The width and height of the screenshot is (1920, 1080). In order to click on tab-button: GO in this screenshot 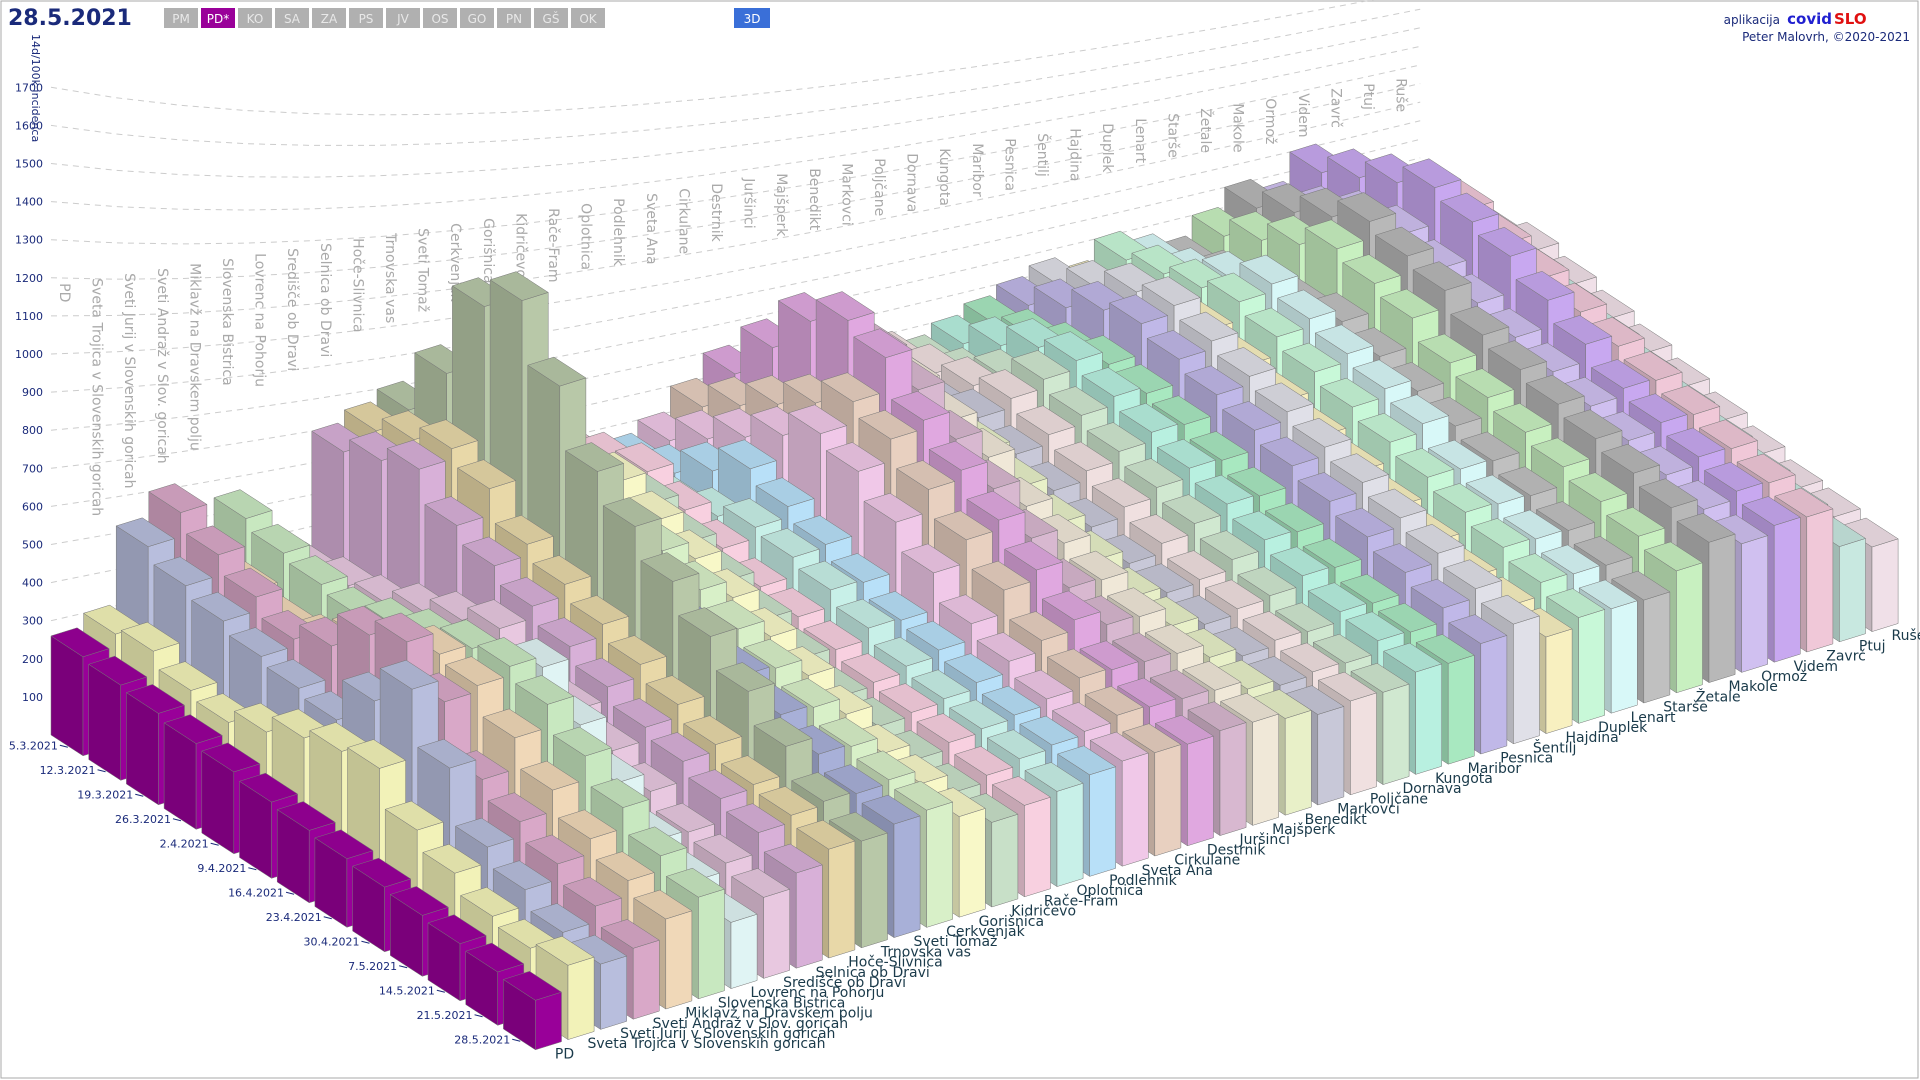, I will do `click(477, 18)`.